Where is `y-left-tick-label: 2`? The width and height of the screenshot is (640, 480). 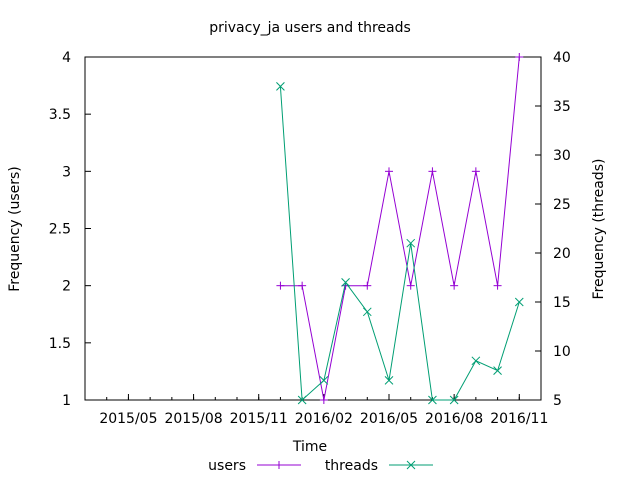
y-left-tick-label: 2 is located at coordinates (66, 287).